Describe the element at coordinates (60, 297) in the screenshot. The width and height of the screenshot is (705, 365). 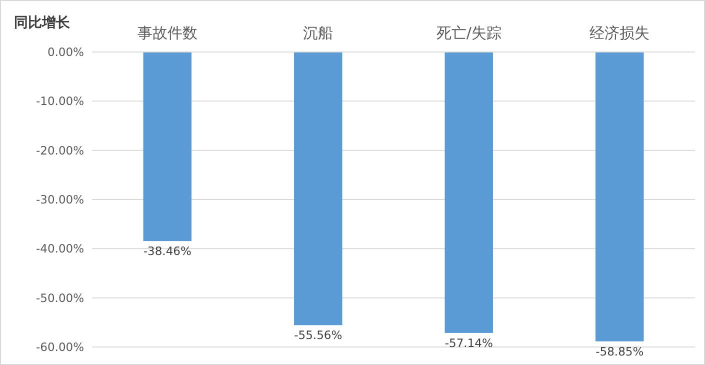
I see `y-tick-label: -50.00%` at that location.